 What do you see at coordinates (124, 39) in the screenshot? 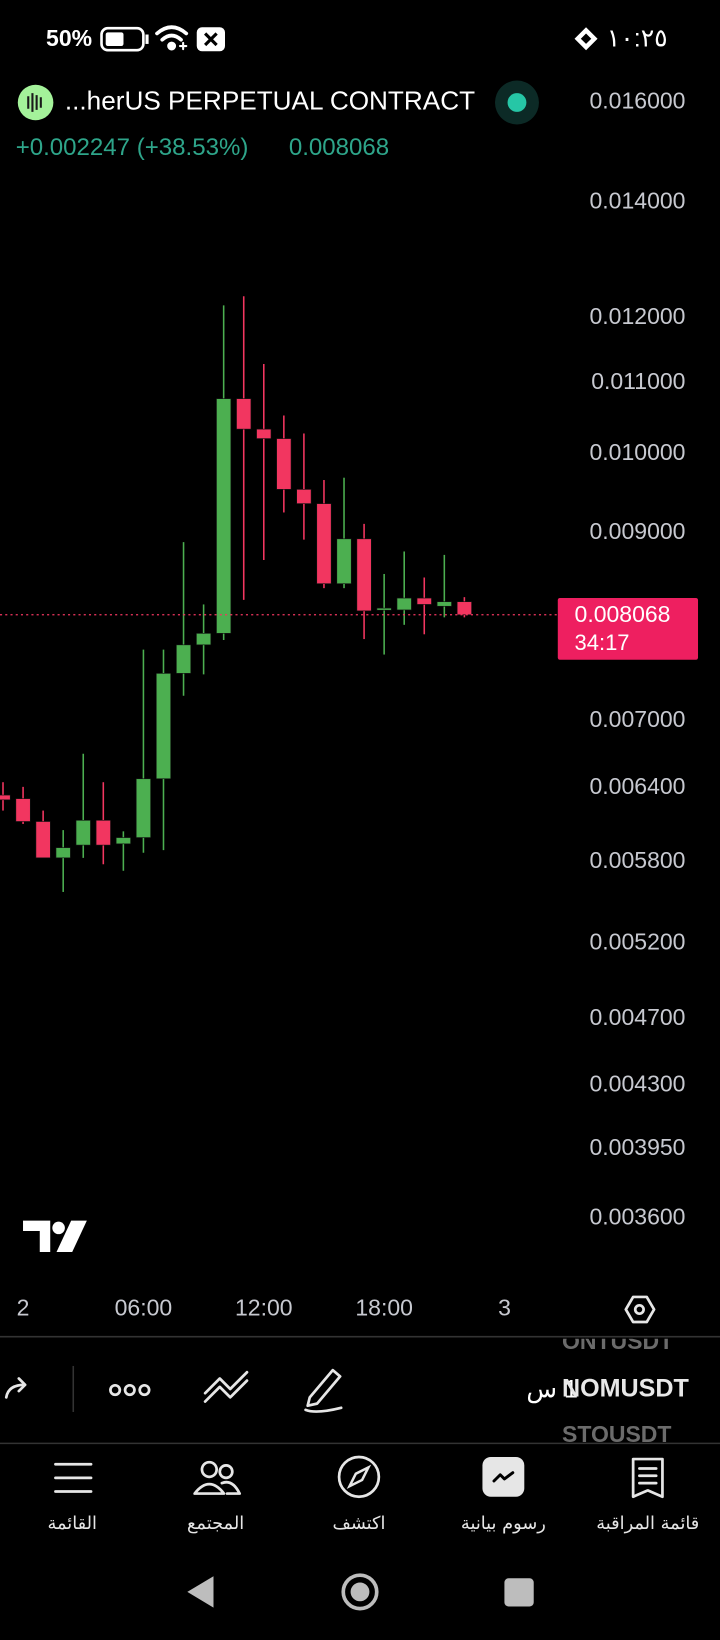
I see `battery-icon` at bounding box center [124, 39].